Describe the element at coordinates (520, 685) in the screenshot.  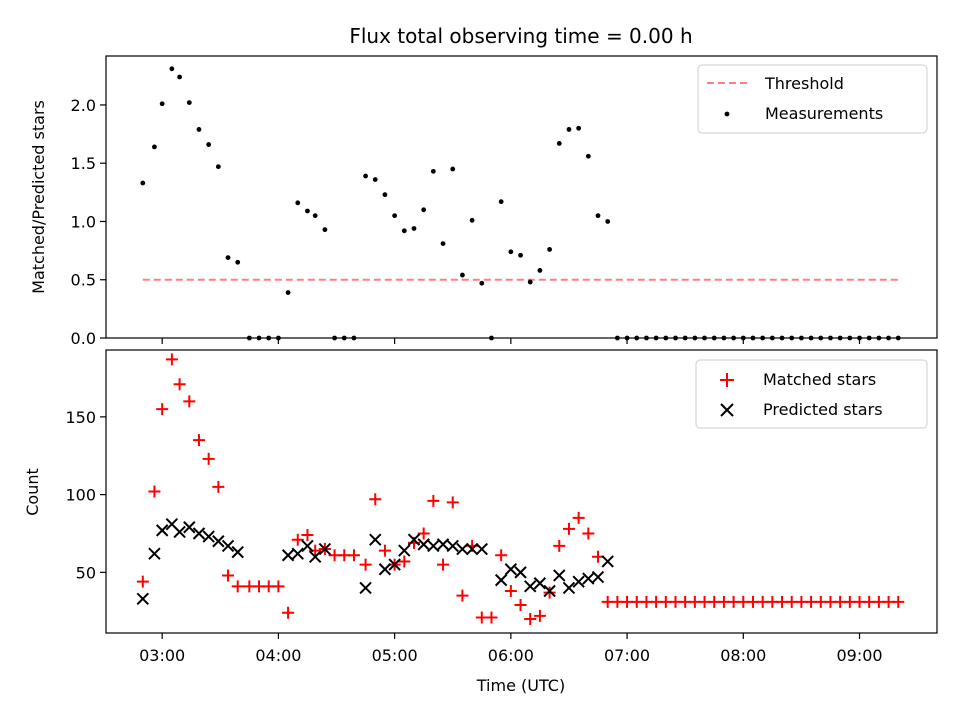
I see `bottom-x-axis-label: Time (UTC)` at that location.